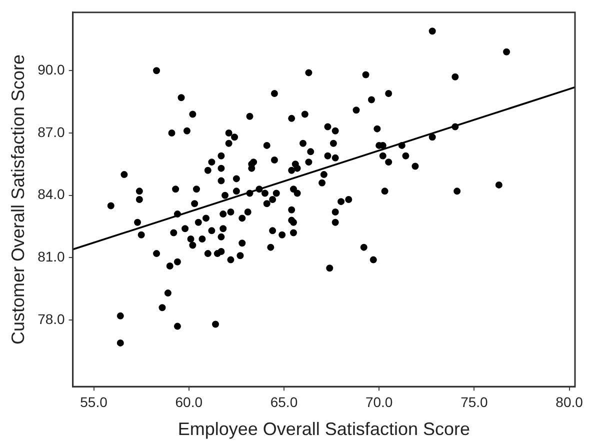 The image size is (595, 445). I want to click on x-tick-label: 60.0, so click(189, 402).